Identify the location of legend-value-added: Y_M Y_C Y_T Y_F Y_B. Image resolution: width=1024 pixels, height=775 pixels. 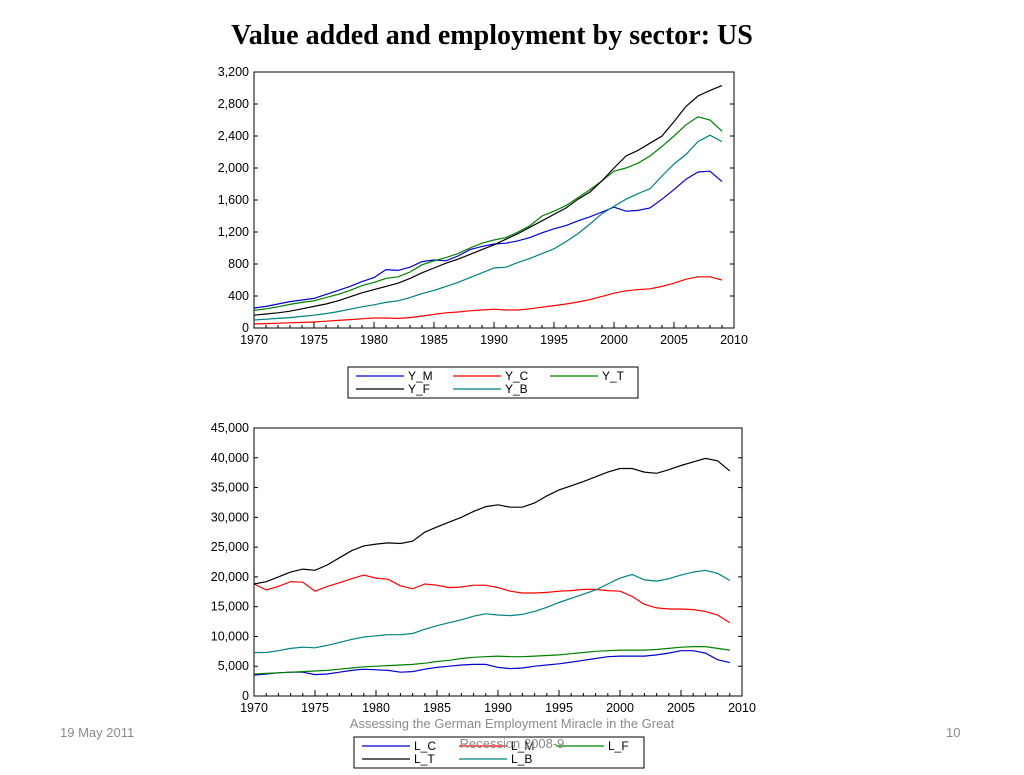
(493, 382).